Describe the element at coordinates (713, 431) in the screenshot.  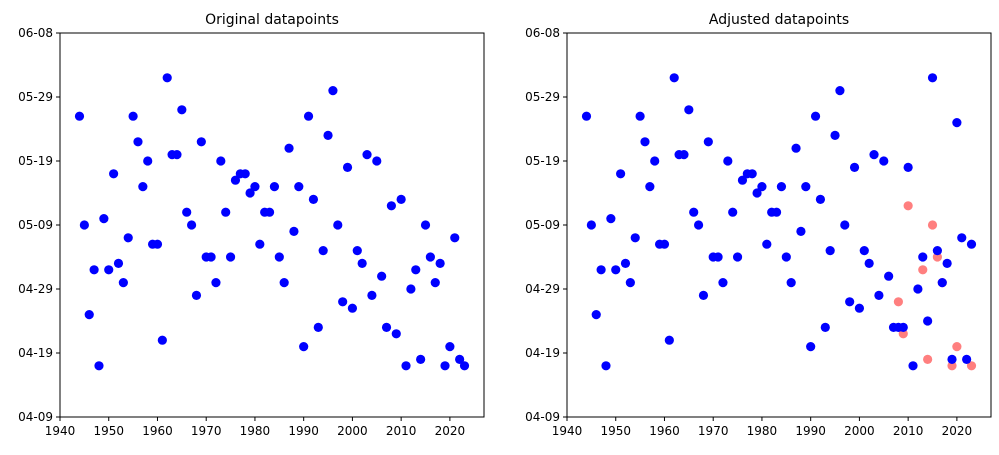
I see `x-tick-label: 1970` at that location.